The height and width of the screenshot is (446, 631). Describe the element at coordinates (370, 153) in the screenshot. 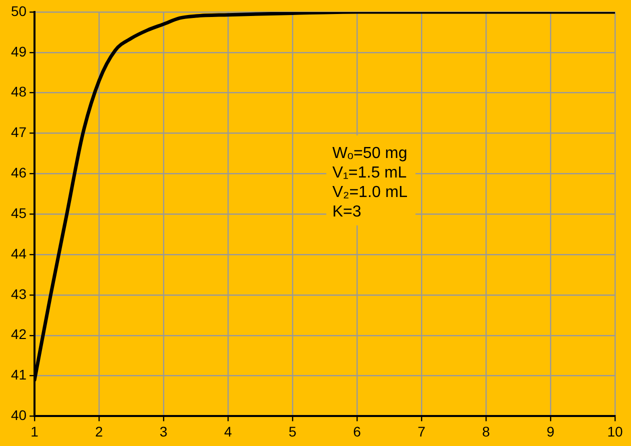

I see `annotation: Wₒ=50 mg` at that location.